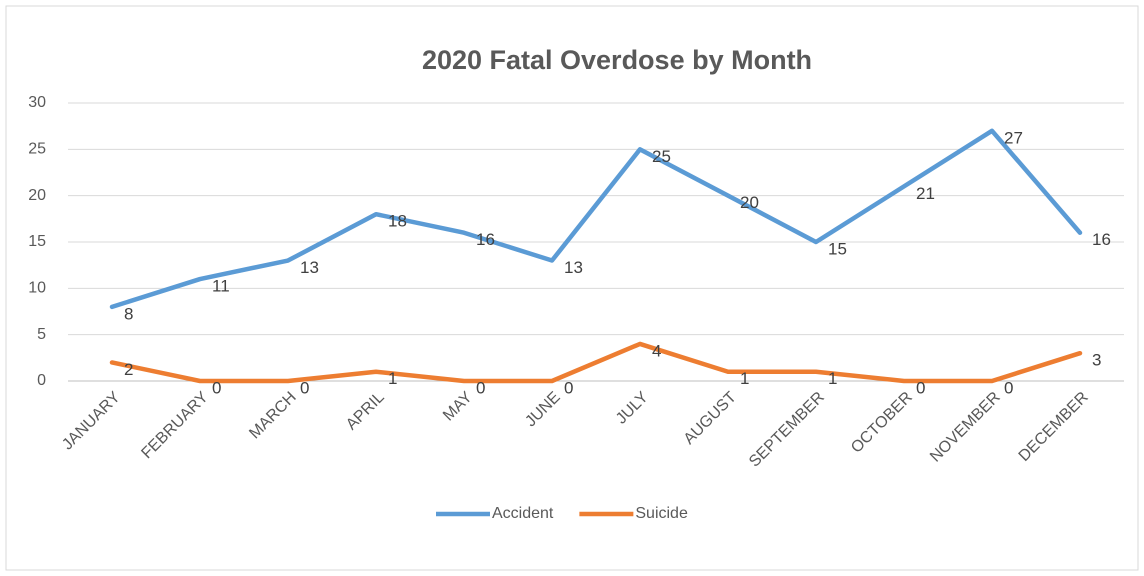 This screenshot has height=576, width=1144. What do you see at coordinates (661, 156) in the screenshot?
I see `data-label: 25` at bounding box center [661, 156].